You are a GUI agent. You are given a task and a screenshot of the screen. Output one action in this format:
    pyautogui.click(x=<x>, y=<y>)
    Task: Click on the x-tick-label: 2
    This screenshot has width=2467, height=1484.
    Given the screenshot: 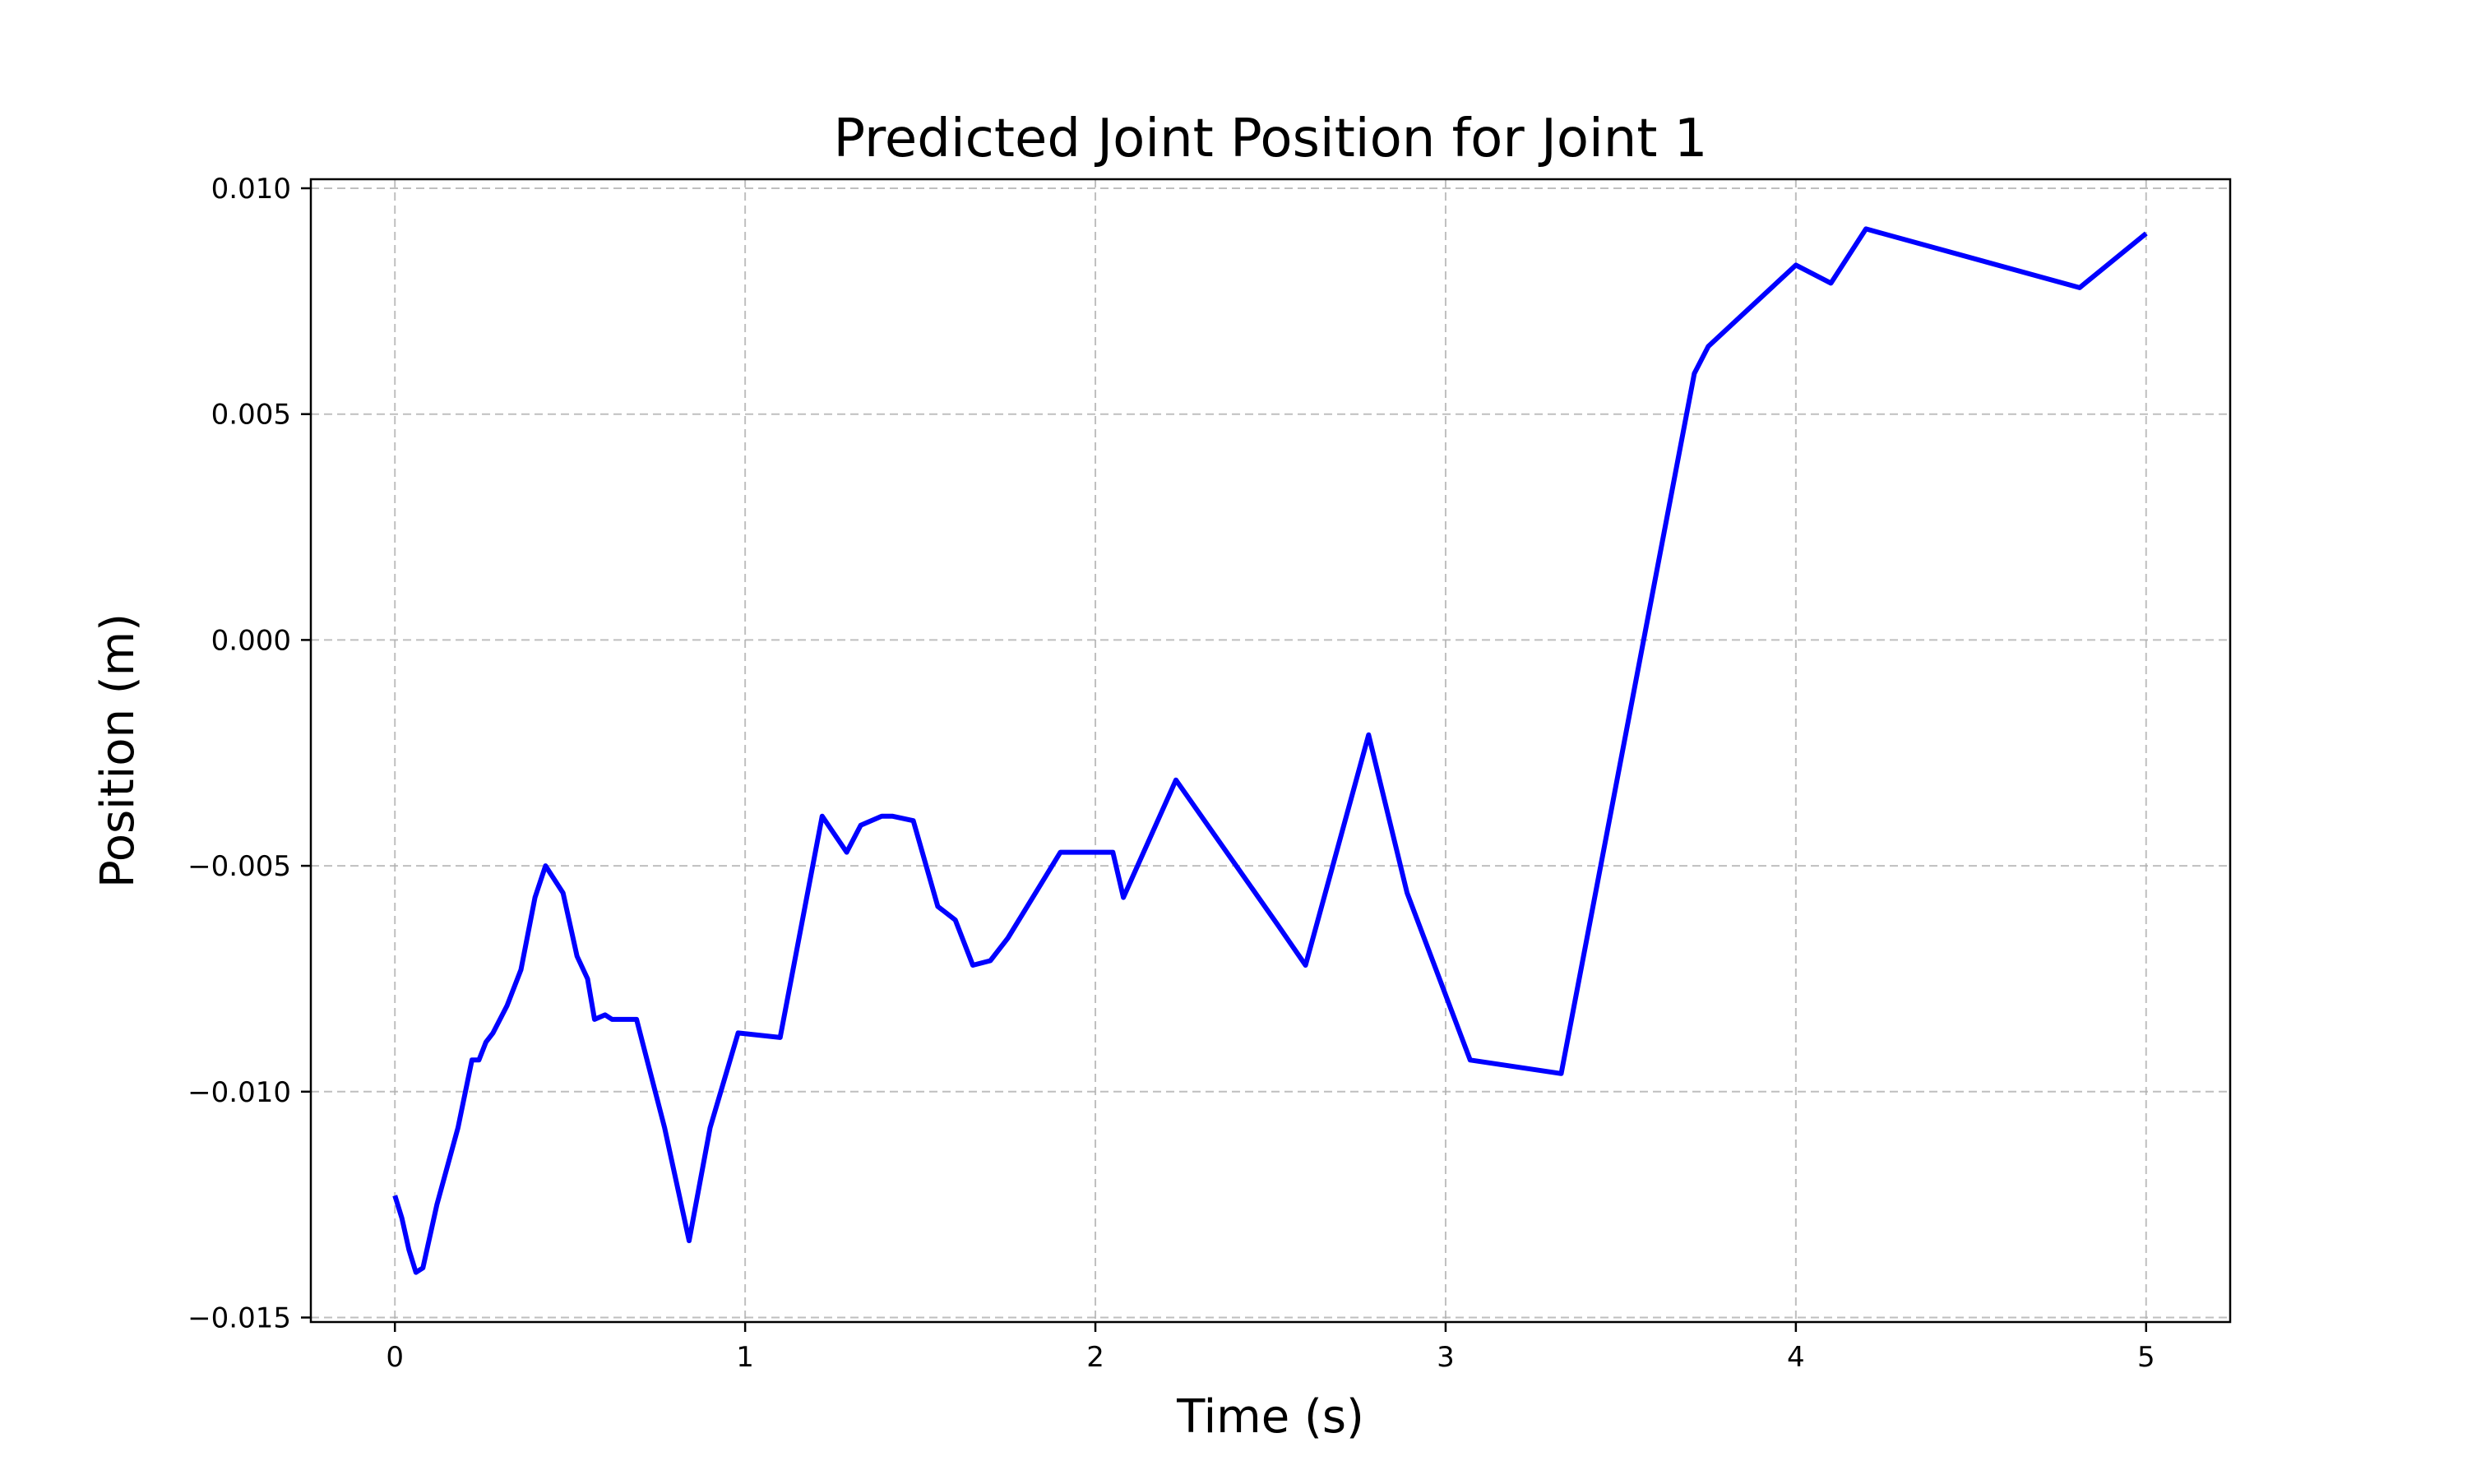 What is the action you would take?
    pyautogui.click(x=1095, y=1357)
    